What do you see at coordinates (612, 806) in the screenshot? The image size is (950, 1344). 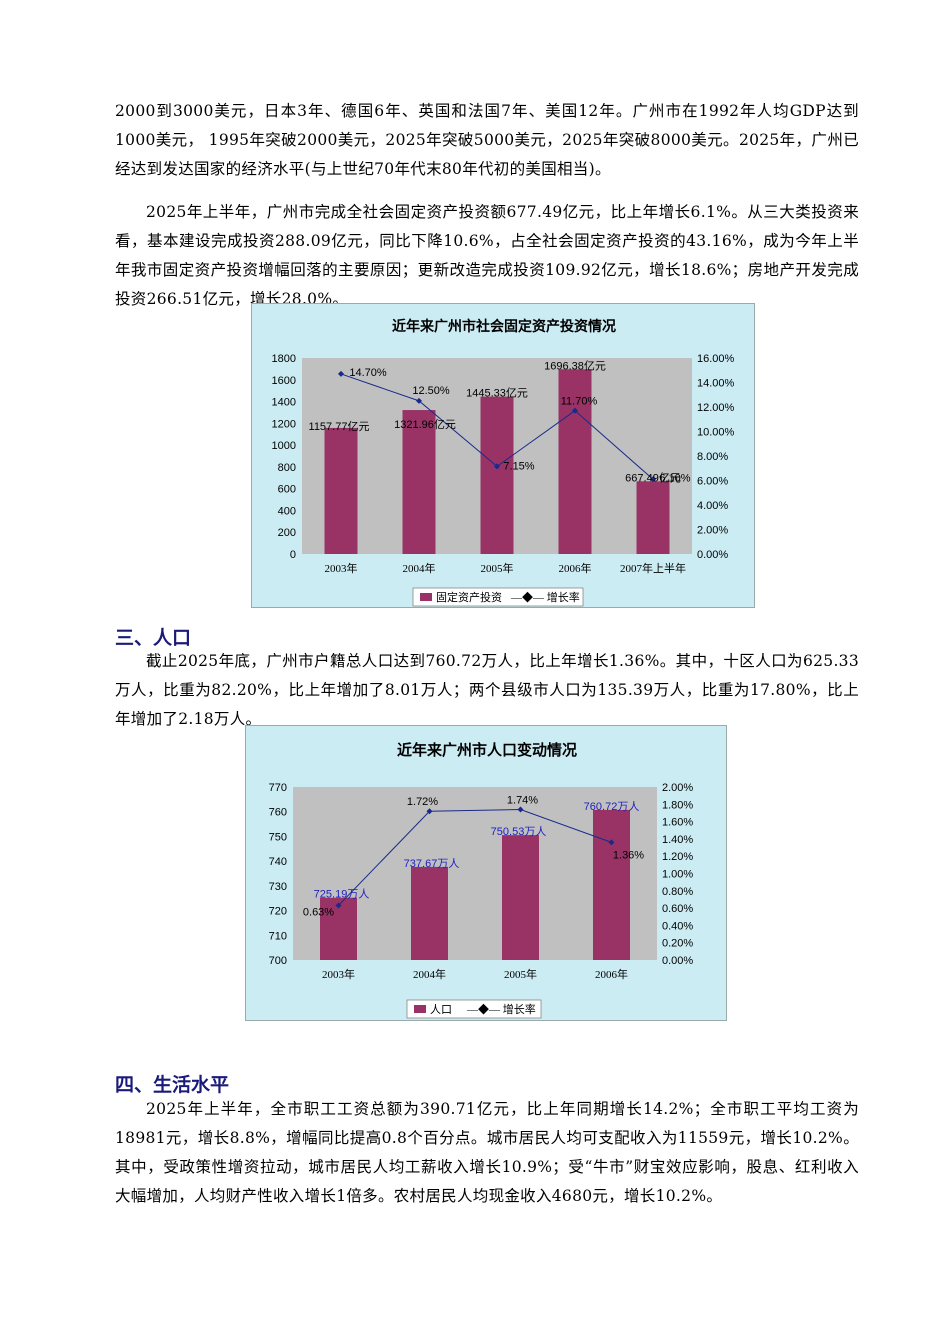 I see `bar-value-label: 760.72万人` at bounding box center [612, 806].